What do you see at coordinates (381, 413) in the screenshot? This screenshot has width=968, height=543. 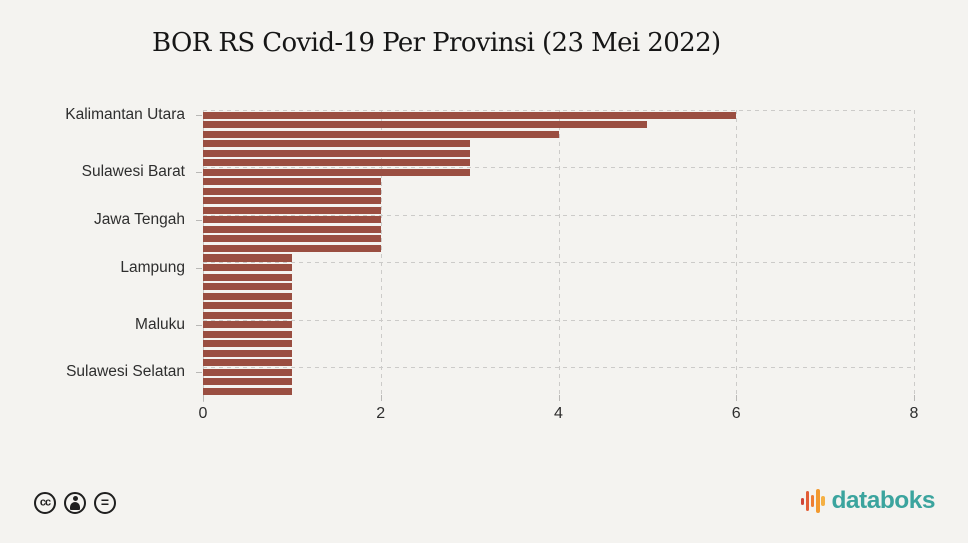 I see `x-axis-label: 2` at bounding box center [381, 413].